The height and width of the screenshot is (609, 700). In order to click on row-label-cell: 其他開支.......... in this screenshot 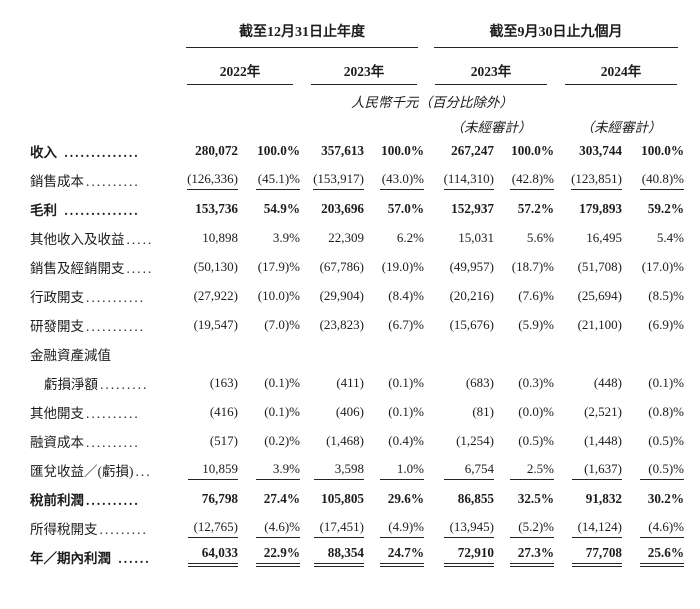, I will do `click(104, 413)`.